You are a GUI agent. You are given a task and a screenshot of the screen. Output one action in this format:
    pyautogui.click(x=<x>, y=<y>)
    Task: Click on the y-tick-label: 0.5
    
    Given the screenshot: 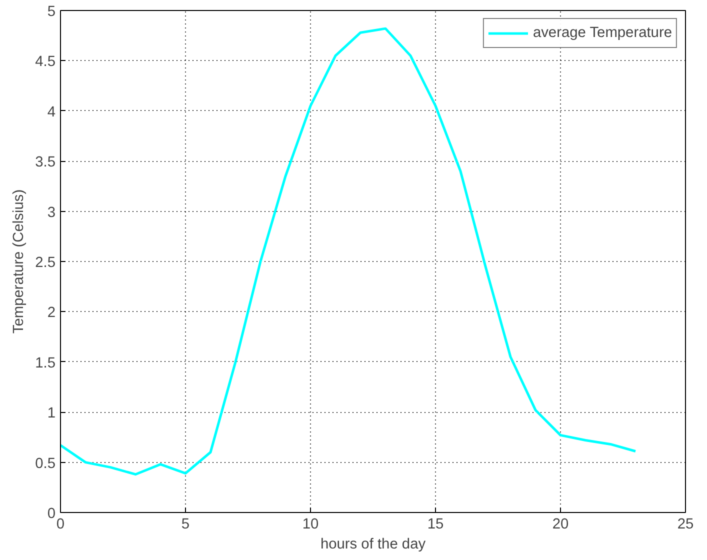 What is the action you would take?
    pyautogui.click(x=45, y=464)
    